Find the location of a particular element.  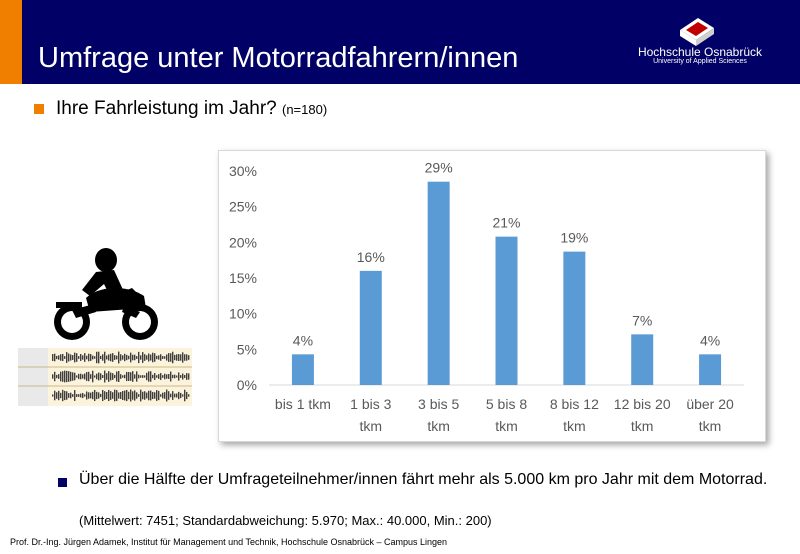

motorcycle-rider-icon is located at coordinates (106, 294).